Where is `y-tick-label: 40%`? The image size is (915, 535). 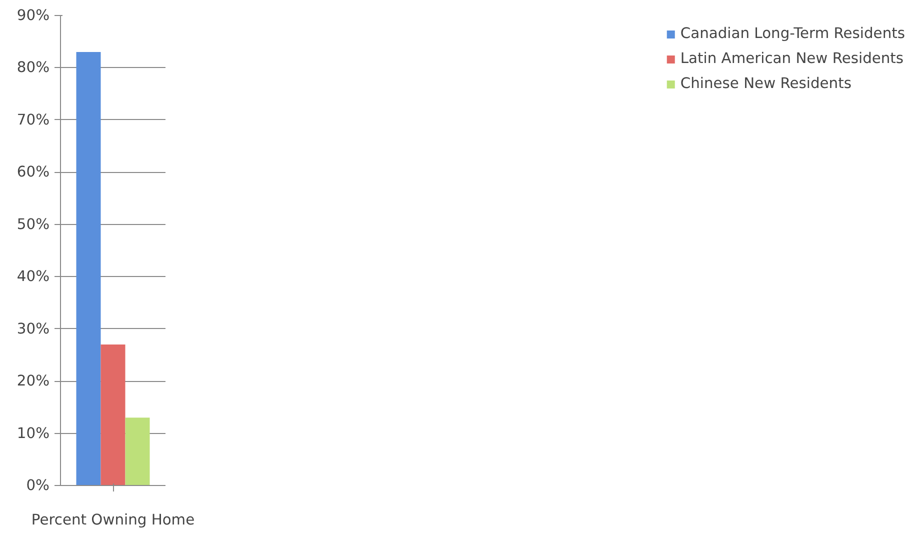 y-tick-label: 40% is located at coordinates (33, 277).